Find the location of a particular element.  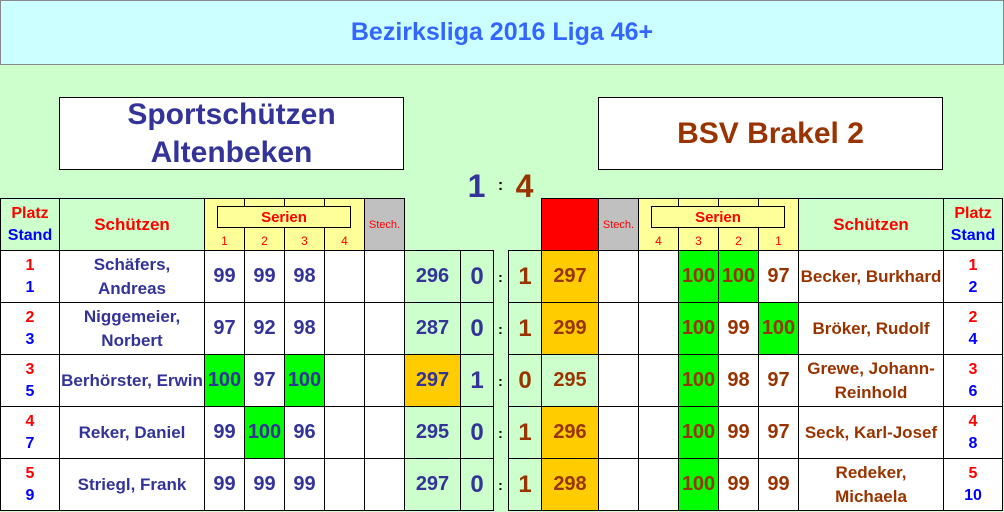

stand-value: 4 is located at coordinates (973, 339).